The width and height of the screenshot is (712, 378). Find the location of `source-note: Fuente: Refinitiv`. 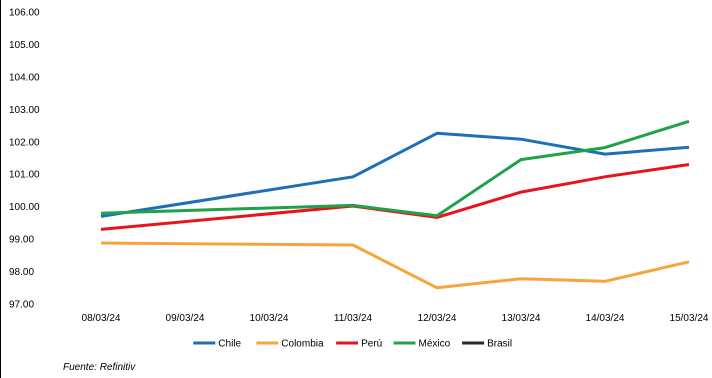

source-note: Fuente: Refinitiv is located at coordinates (99, 367).